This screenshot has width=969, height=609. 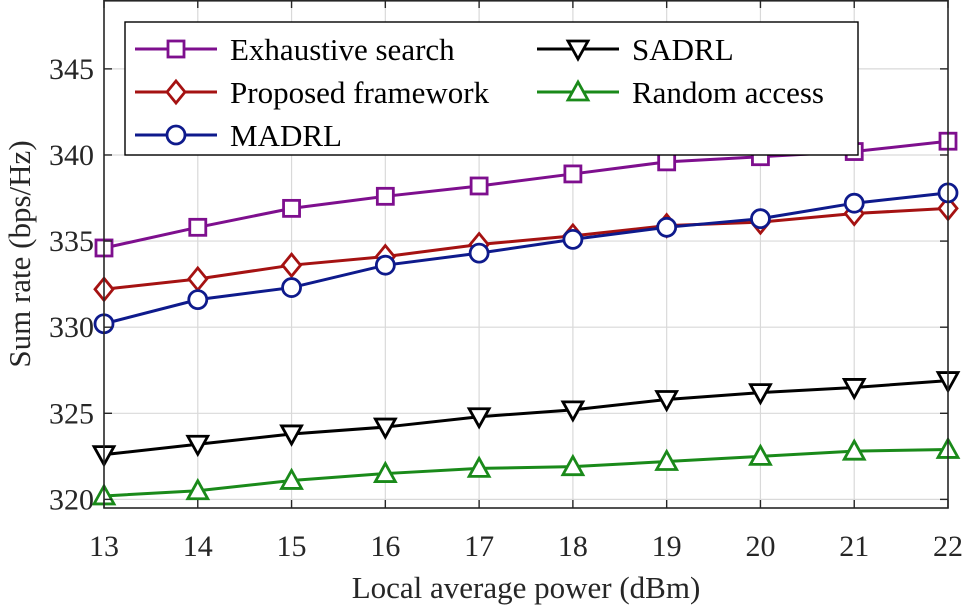 I want to click on legend-item-exhaustive-search: Exhaustive search, so click(x=295, y=49).